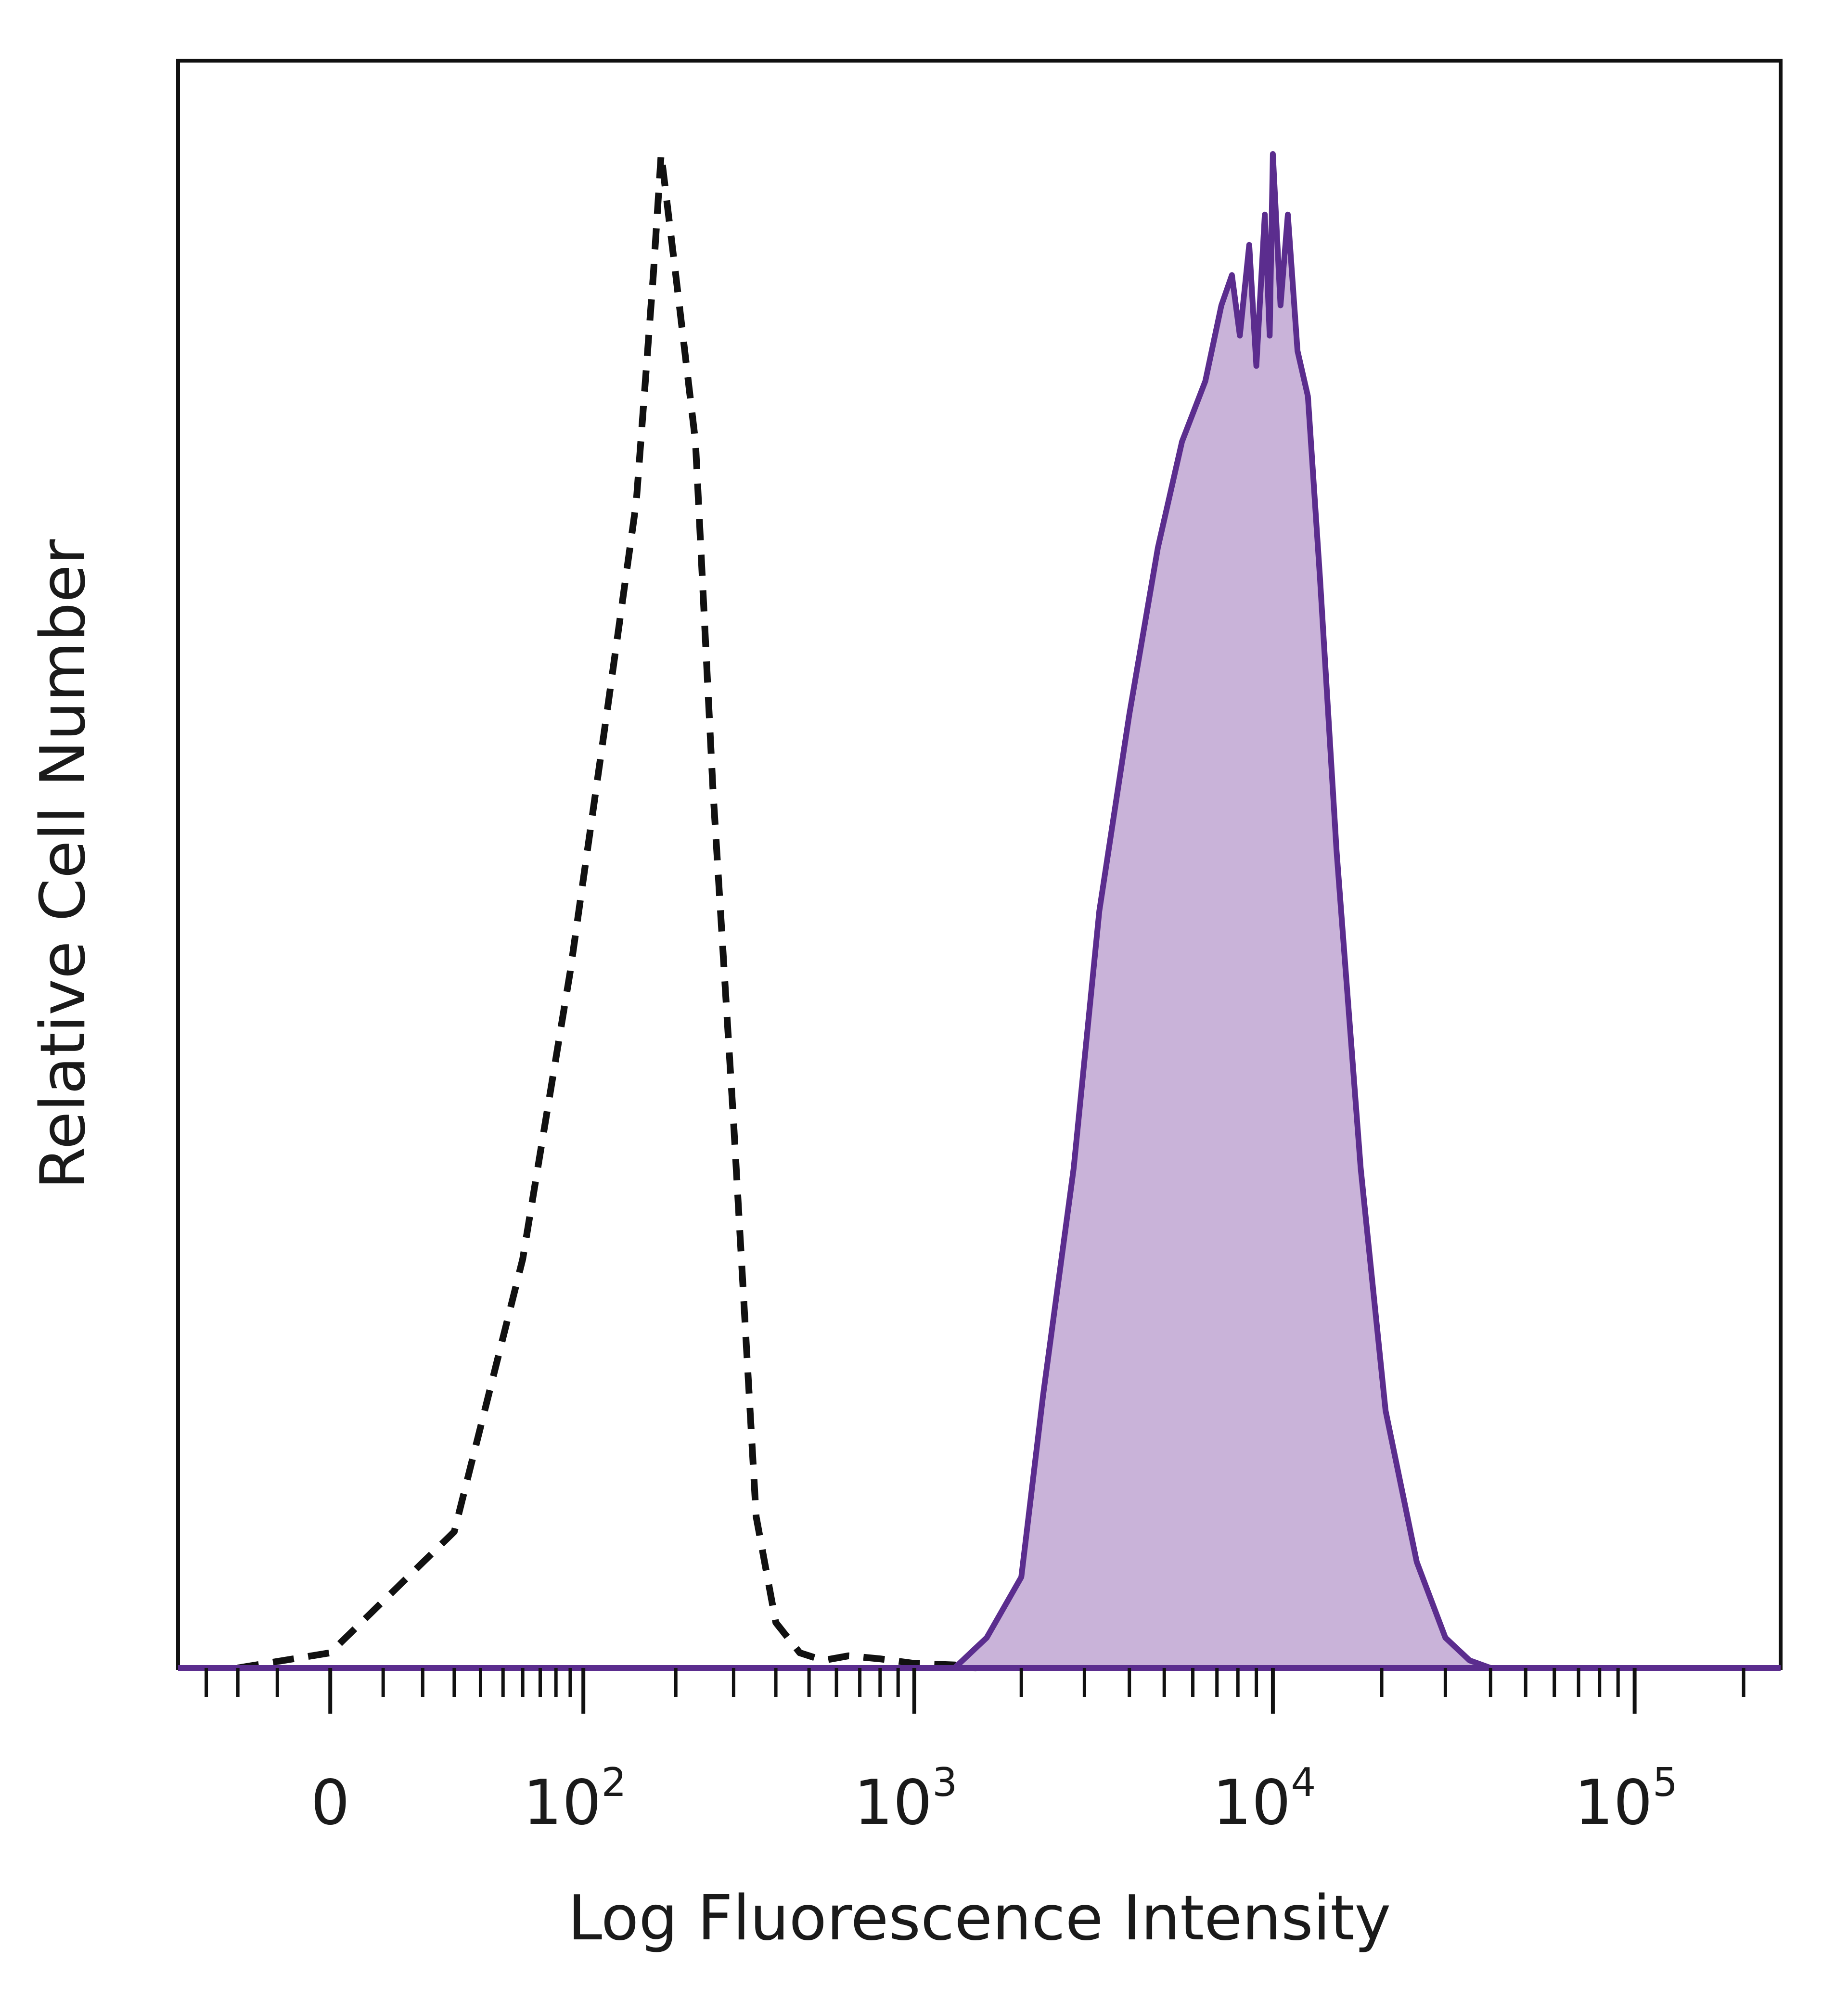  What do you see at coordinates (994, 1799) in the screenshot?
I see `x-axis-tick-labels: 0 10² 10³ 10⁴ 10⁵` at bounding box center [994, 1799].